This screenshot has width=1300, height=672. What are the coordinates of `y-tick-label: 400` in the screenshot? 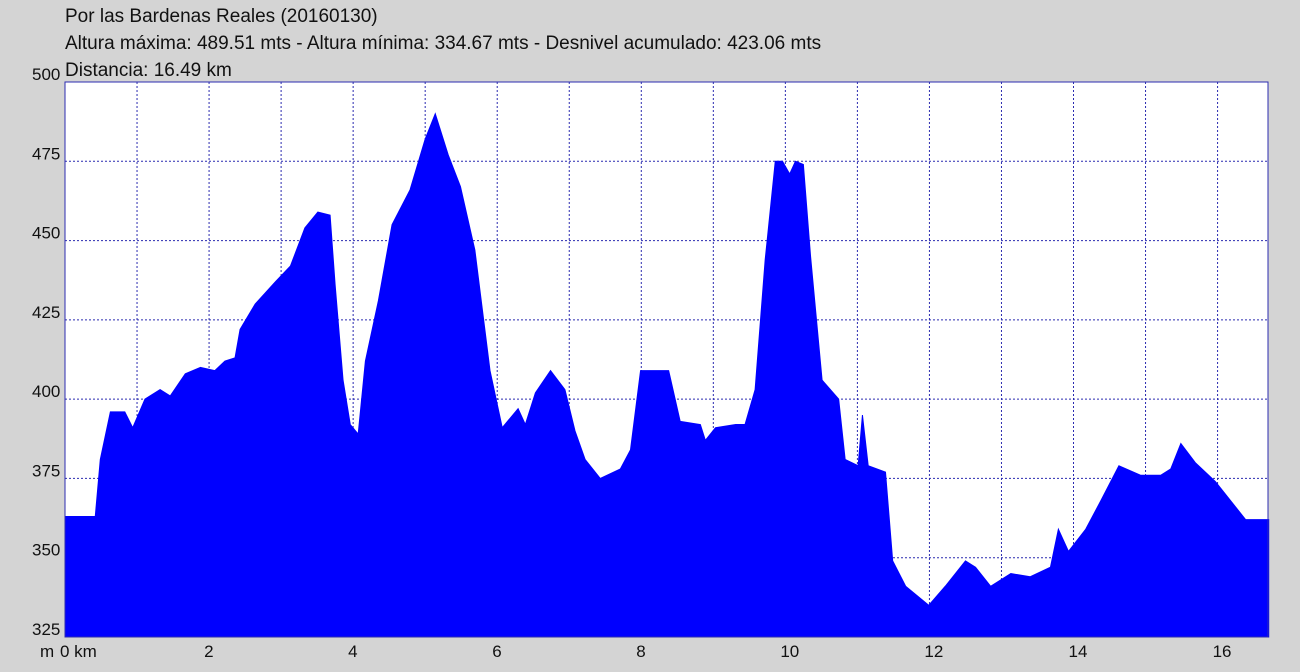 It's located at (46, 391).